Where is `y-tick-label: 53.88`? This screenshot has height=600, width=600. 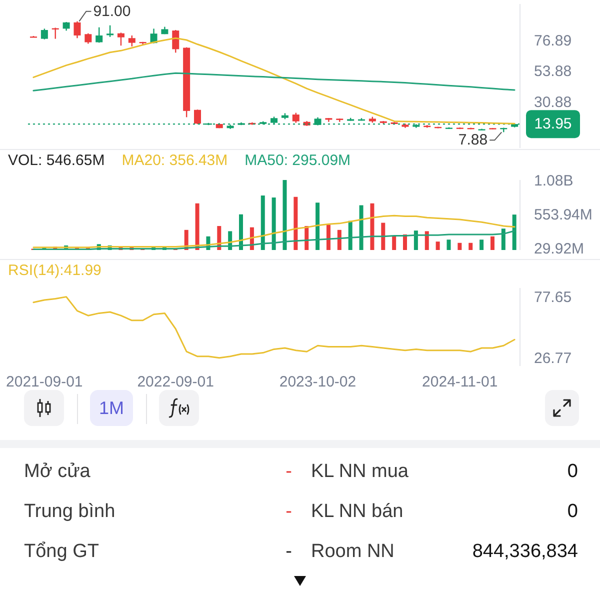 y-tick-label: 53.88 is located at coordinates (553, 71).